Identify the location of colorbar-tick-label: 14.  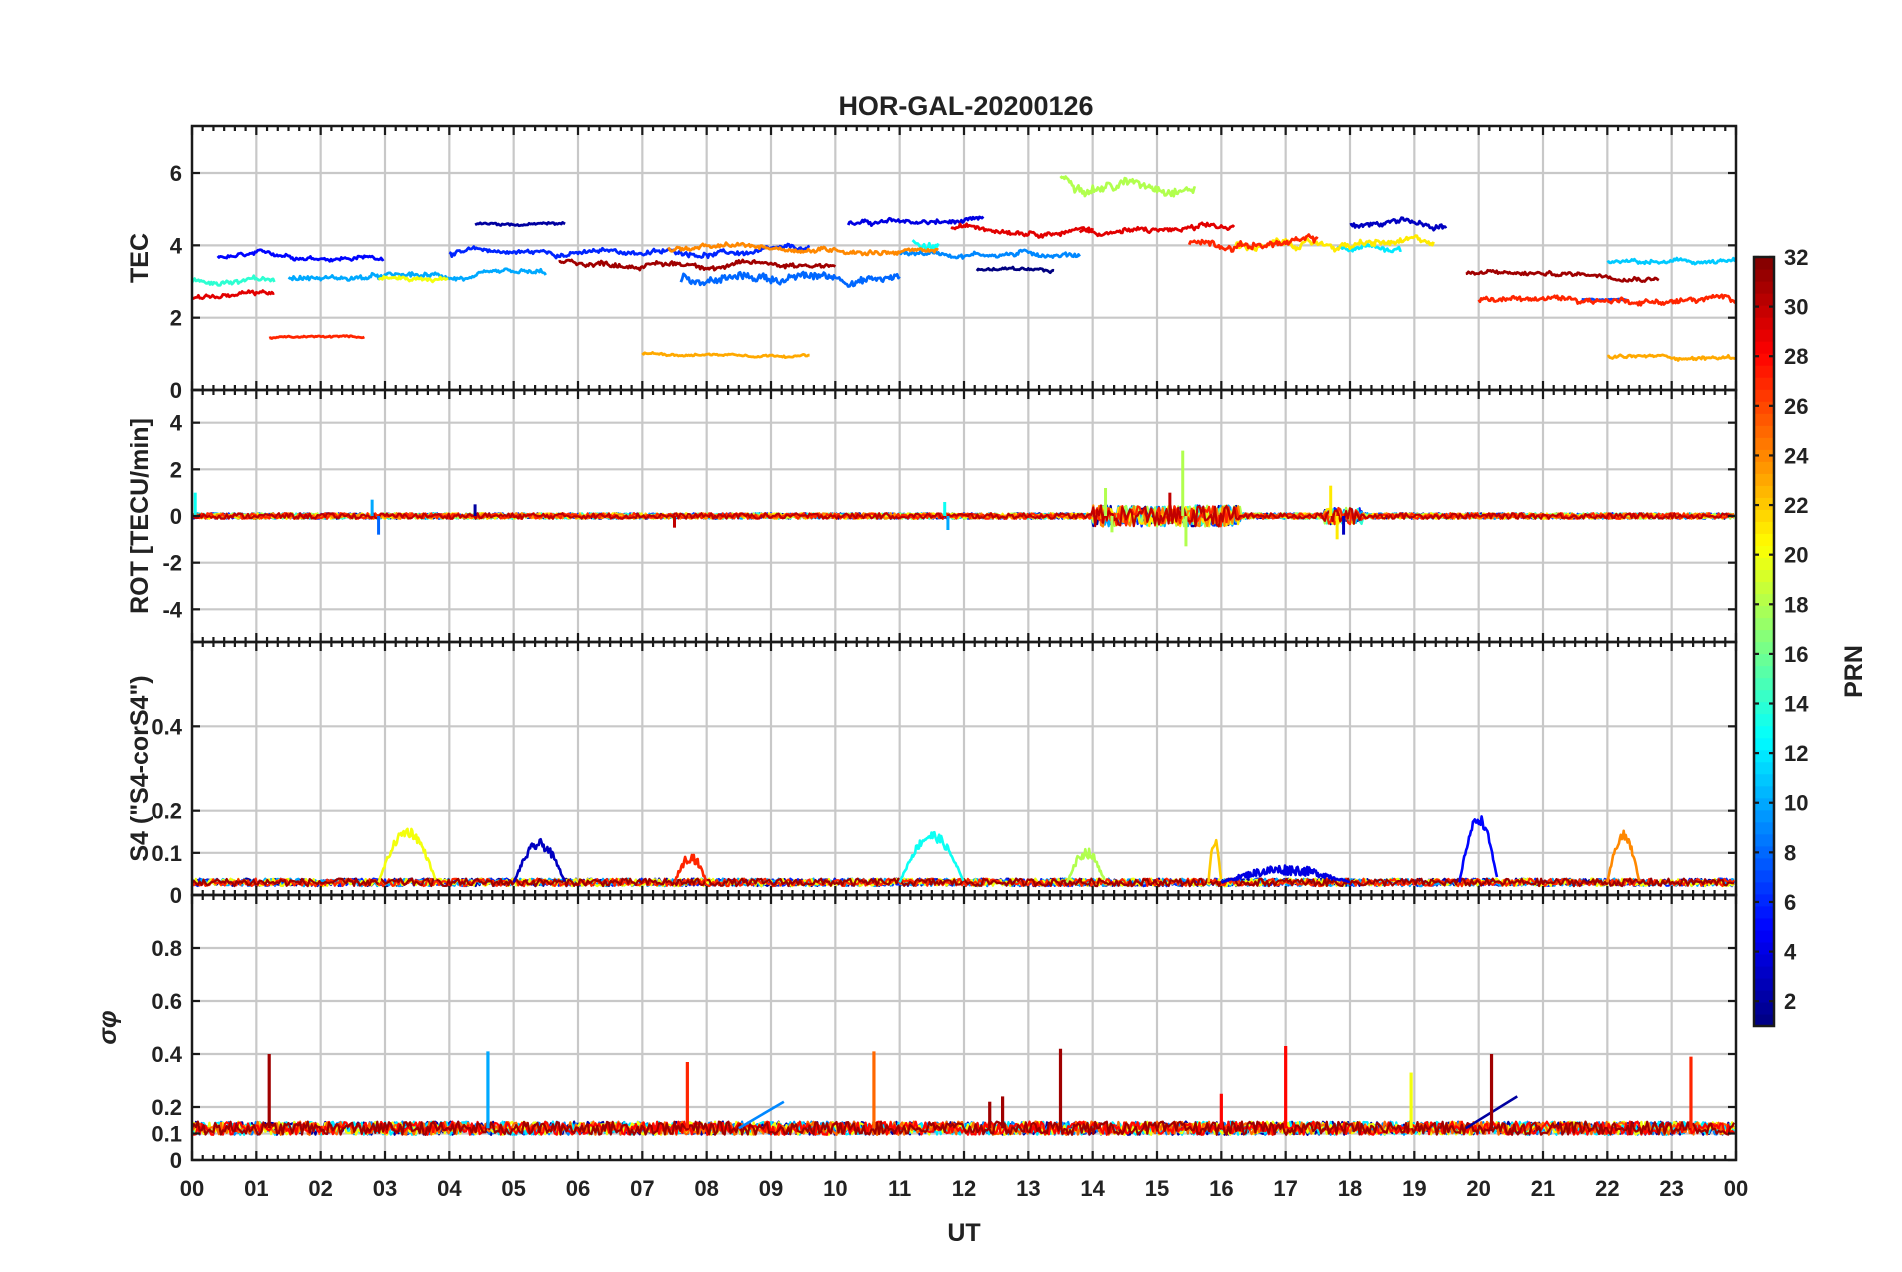
(1796, 704).